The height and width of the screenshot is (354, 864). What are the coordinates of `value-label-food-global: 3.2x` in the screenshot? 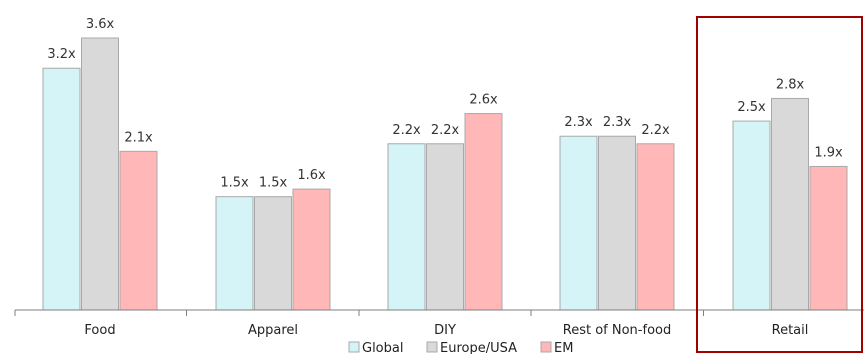 It's located at (61, 54).